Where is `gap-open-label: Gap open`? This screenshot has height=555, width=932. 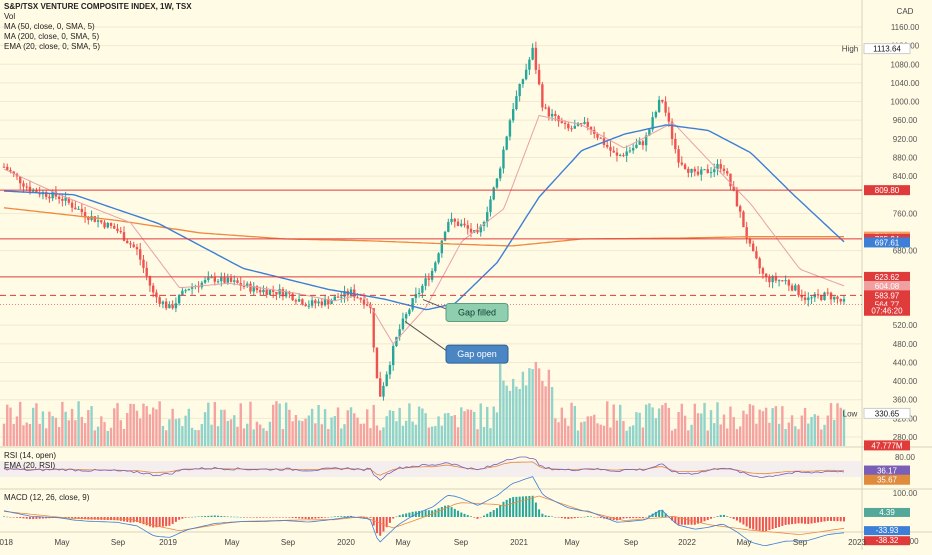 gap-open-label: Gap open is located at coordinates (477, 354).